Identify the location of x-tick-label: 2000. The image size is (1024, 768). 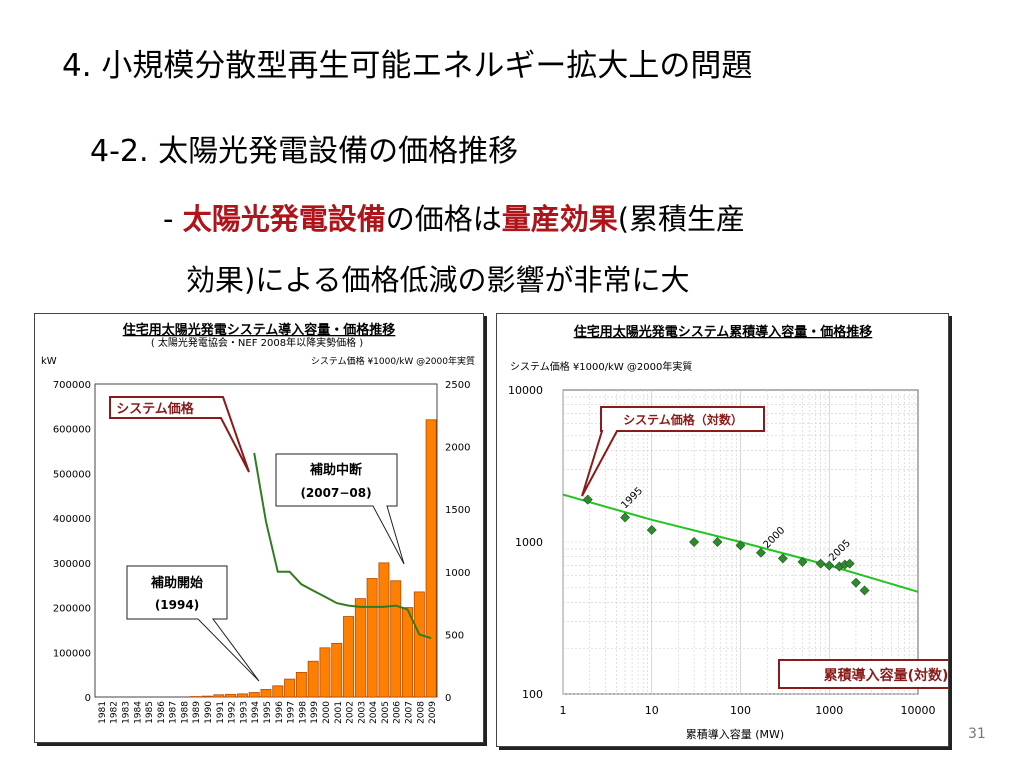
(327, 712).